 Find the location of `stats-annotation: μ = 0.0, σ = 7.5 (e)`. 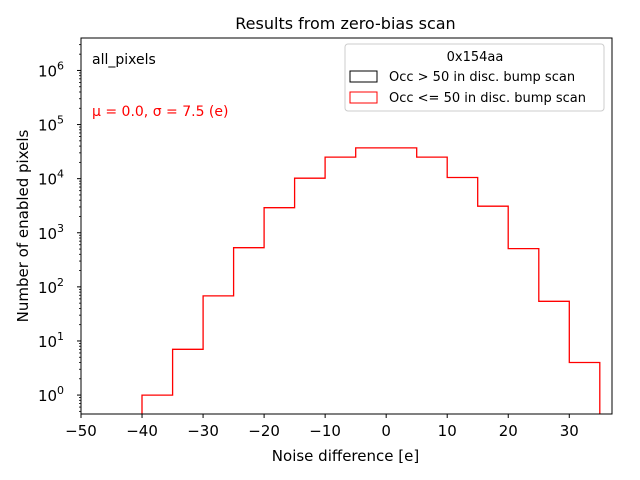

stats-annotation: μ = 0.0, σ = 7.5 (e) is located at coordinates (160, 112).